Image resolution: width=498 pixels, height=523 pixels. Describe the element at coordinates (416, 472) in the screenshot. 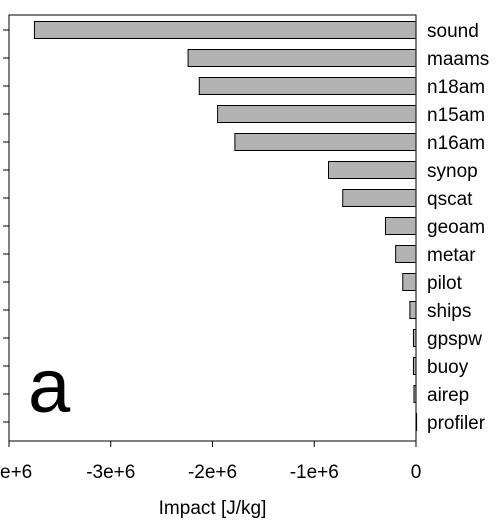

I see `x-tick-label: 0` at that location.